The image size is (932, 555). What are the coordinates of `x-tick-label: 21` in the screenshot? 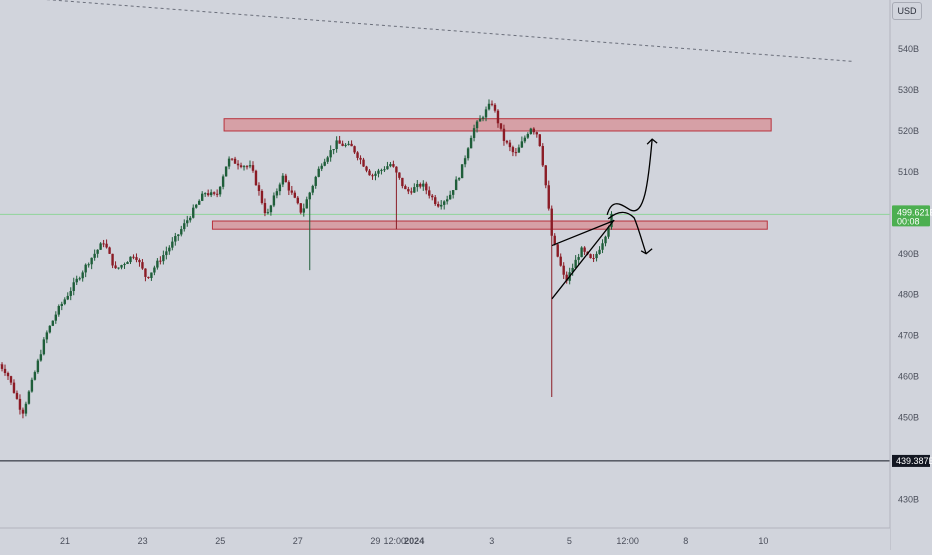 It's located at (65, 541).